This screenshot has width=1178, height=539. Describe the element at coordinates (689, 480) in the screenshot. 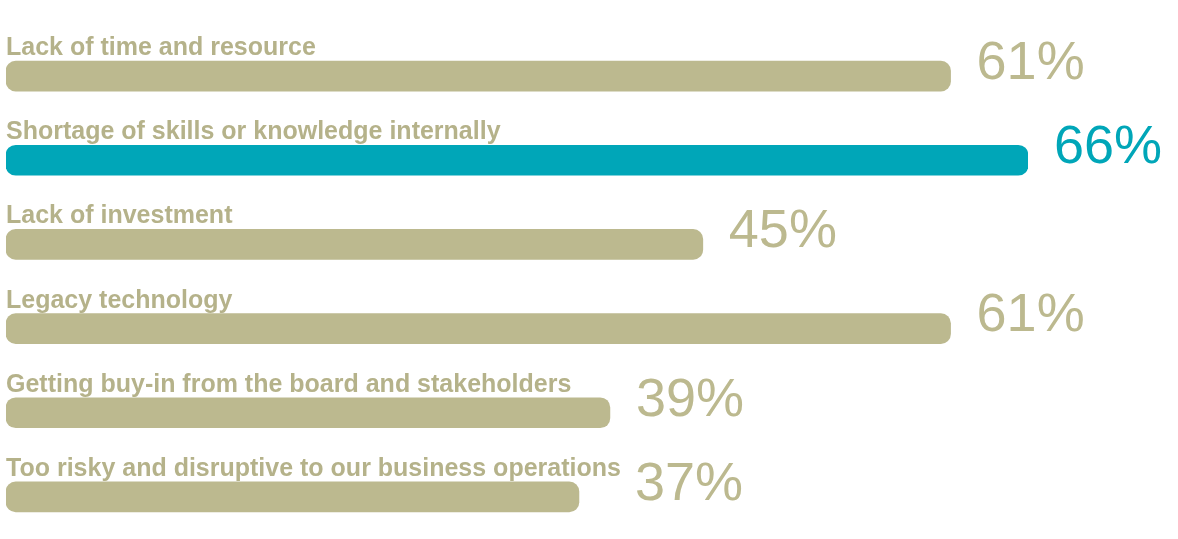

I see `data-label: 37%` at that location.